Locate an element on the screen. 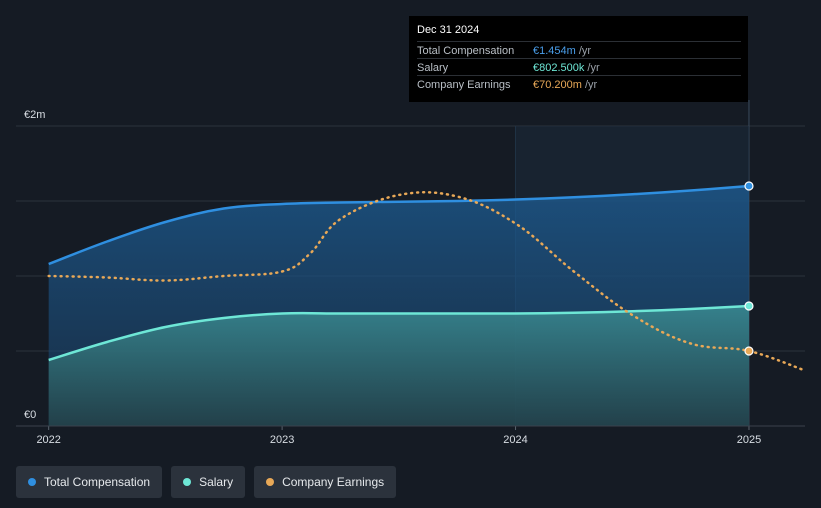 This screenshot has height=508, width=821. tooltip-row-salary: Salary €802.500k/yr is located at coordinates (579, 67).